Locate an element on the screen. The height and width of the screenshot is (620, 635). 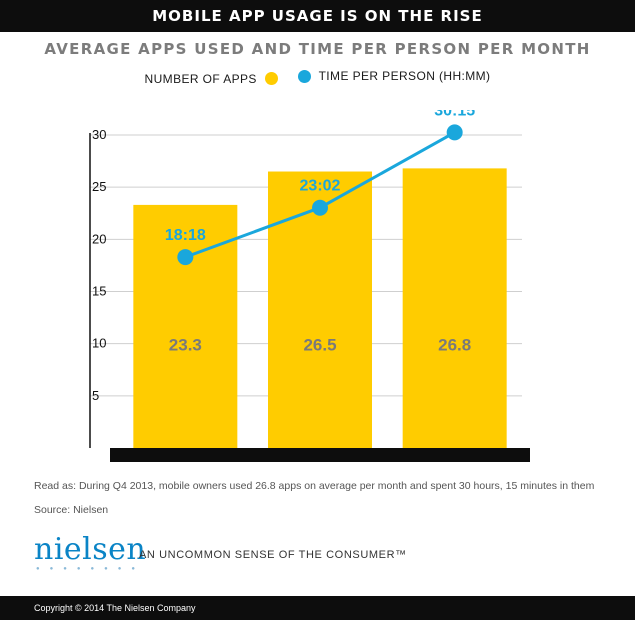
bar-value-label: 23.3 is located at coordinates (185, 345).